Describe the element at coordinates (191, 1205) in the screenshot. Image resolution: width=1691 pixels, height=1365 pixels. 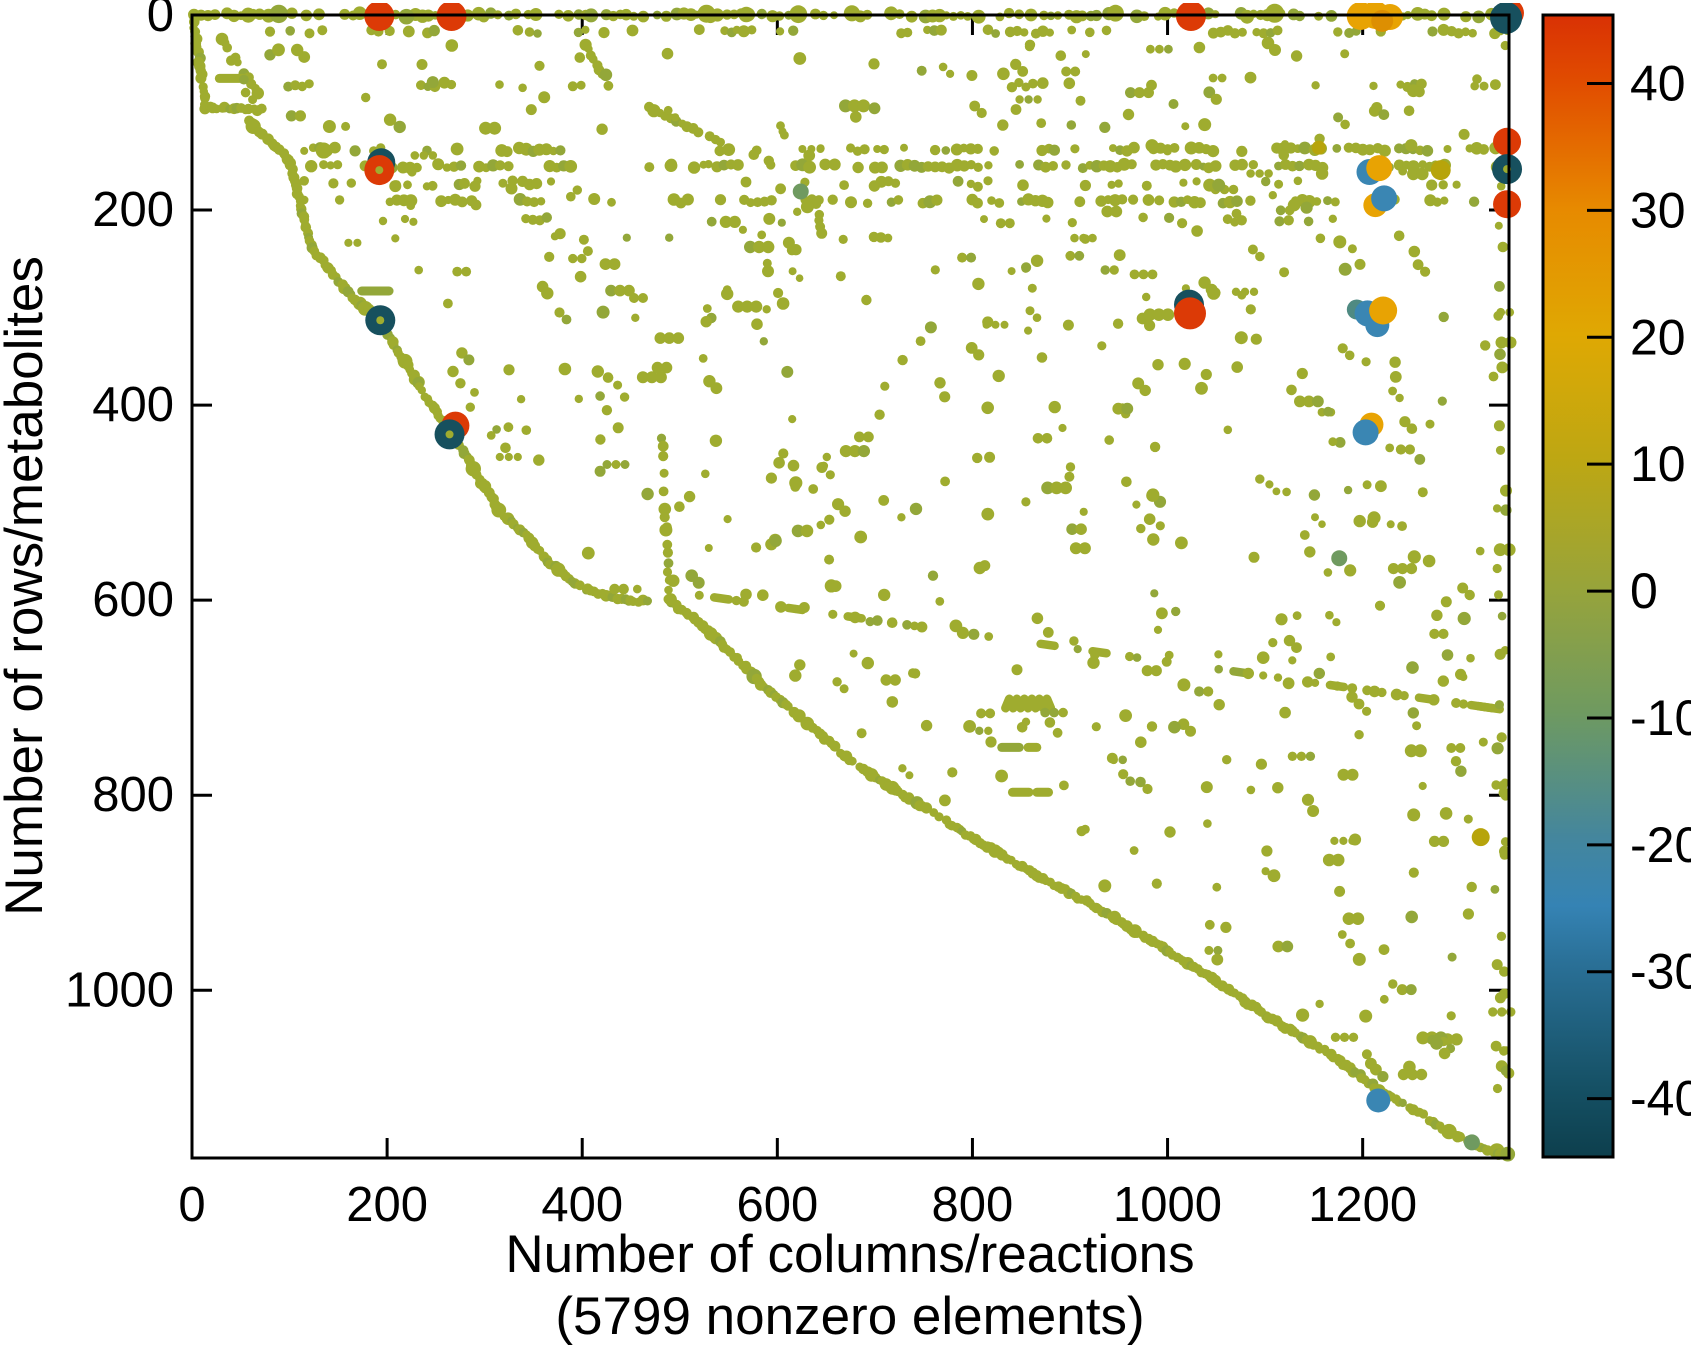
I see `x-tick-label: 0` at that location.